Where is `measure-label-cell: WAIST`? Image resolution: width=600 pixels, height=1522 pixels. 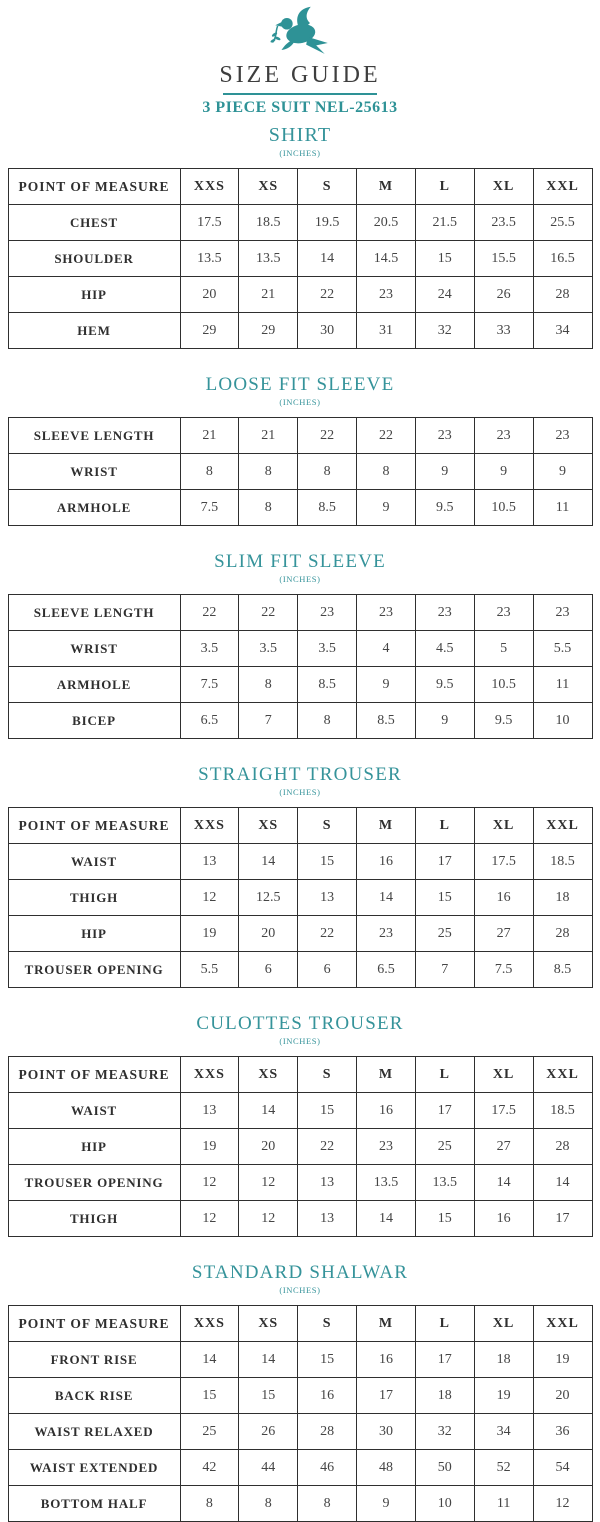 measure-label-cell: WAIST is located at coordinates (94, 861).